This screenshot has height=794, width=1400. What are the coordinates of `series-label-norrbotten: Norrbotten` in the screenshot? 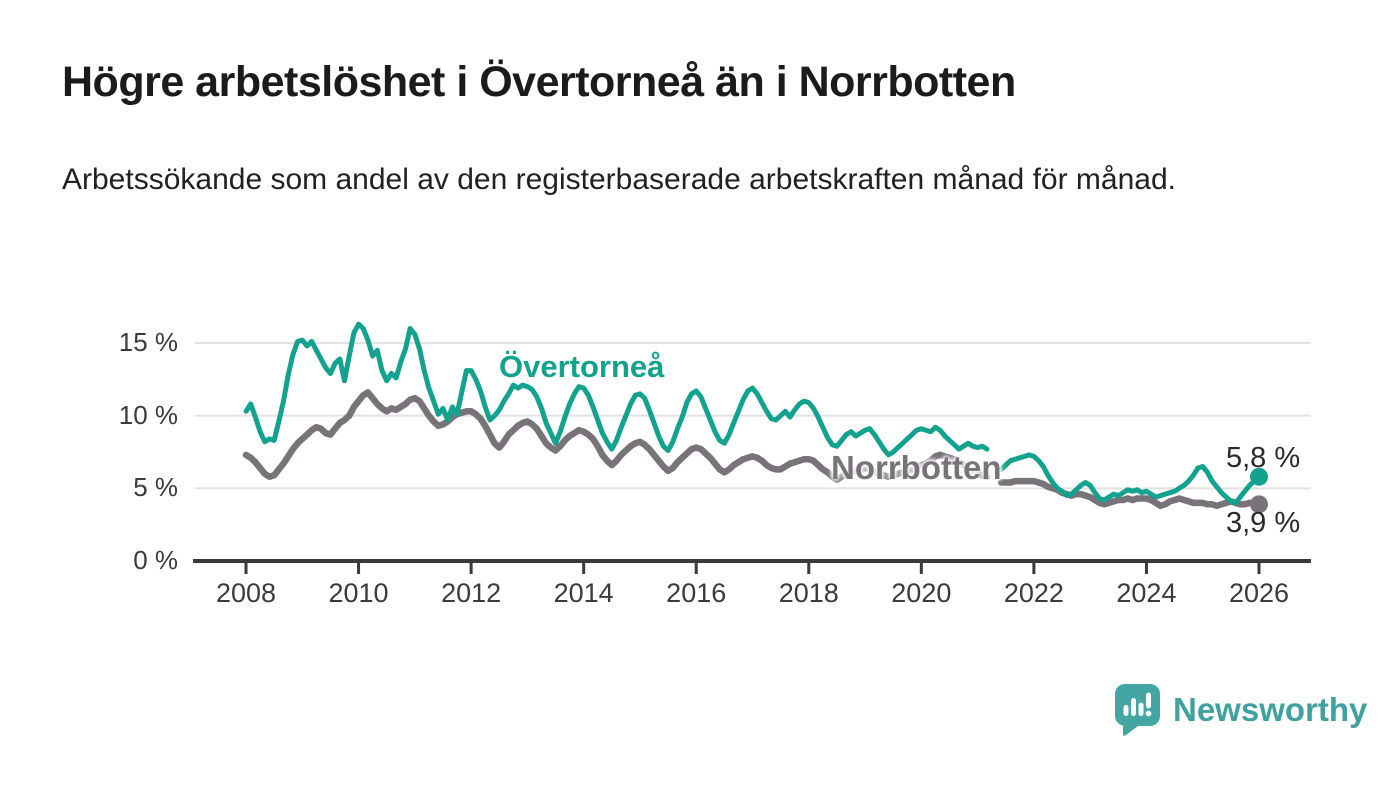 It's located at (916, 467).